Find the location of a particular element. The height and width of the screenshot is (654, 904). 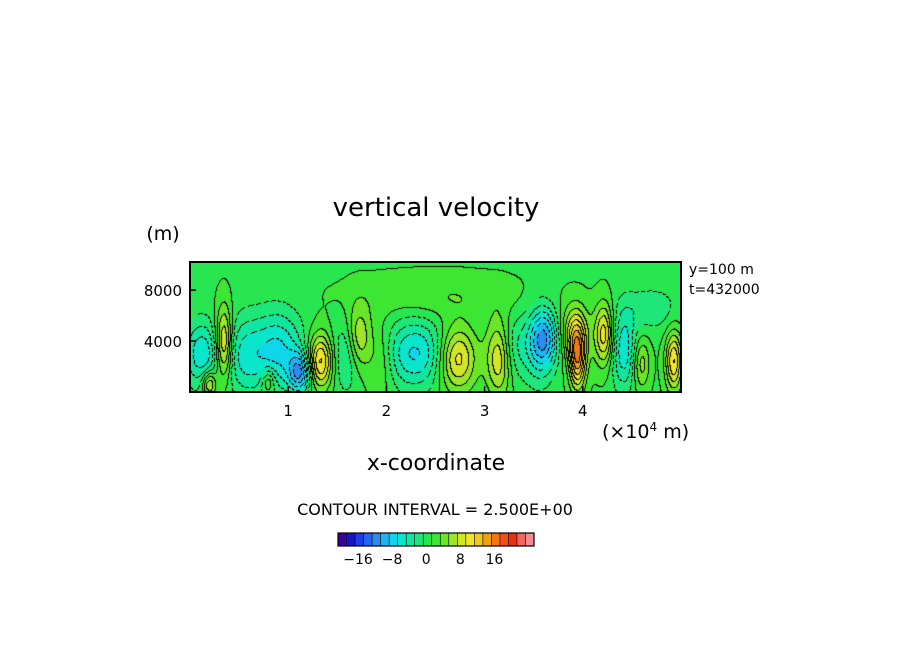

colorbar-frame is located at coordinates (436, 539).